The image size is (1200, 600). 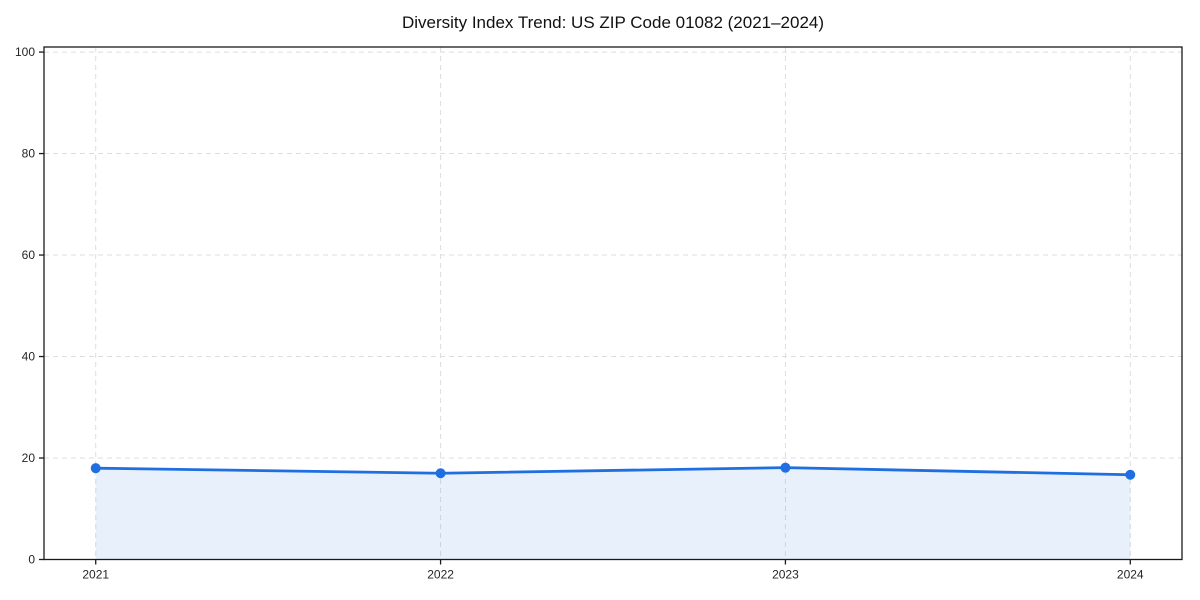 What do you see at coordinates (785, 575) in the screenshot?
I see `x-tick-label: 2023` at bounding box center [785, 575].